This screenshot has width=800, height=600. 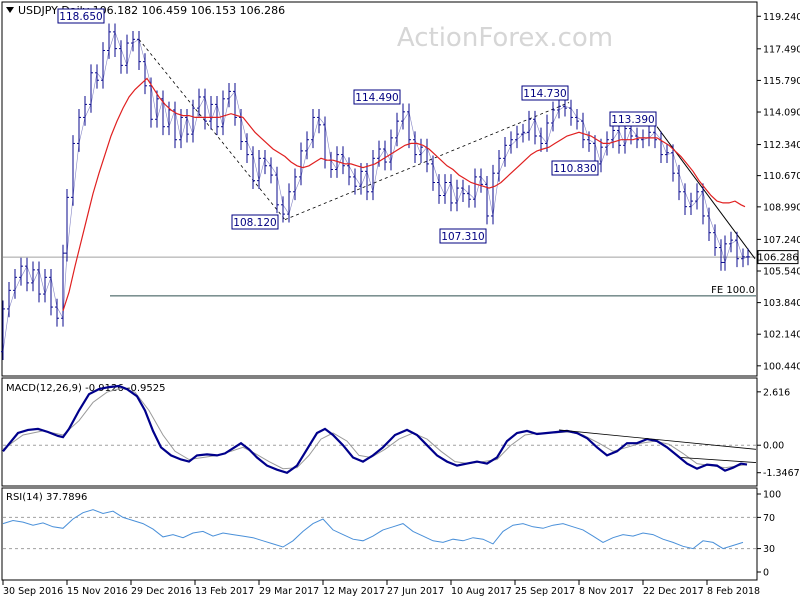 I want to click on price-gridlines, so click(x=379, y=276).